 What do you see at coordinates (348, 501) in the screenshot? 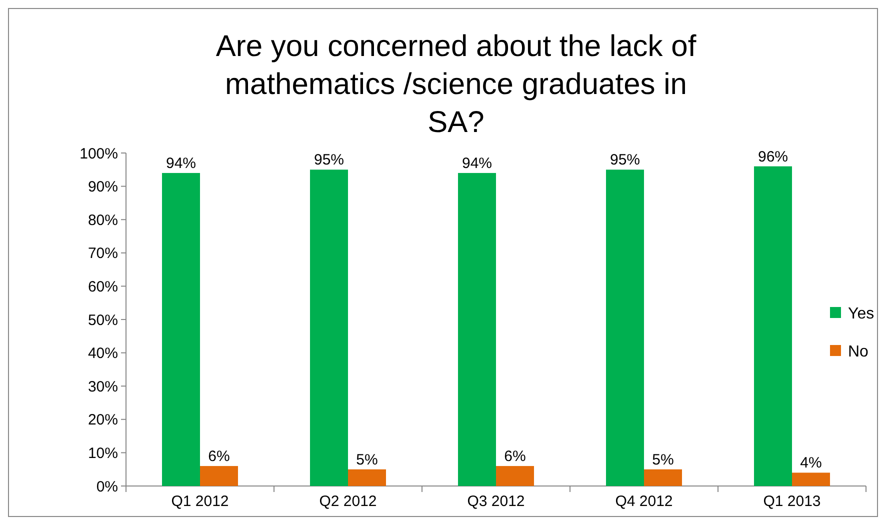
I see `x-tick-label: Q2 2012` at bounding box center [348, 501].